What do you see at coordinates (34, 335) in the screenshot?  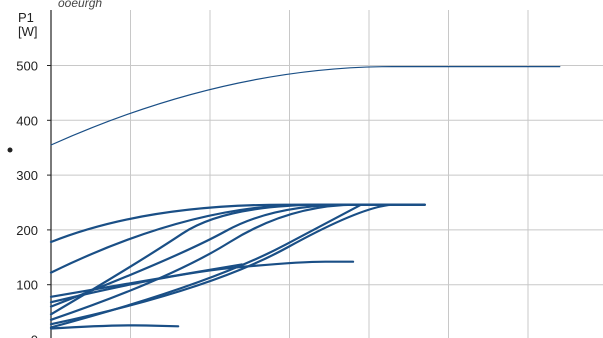 I see `y-tick-label-0: 0` at bounding box center [34, 335].